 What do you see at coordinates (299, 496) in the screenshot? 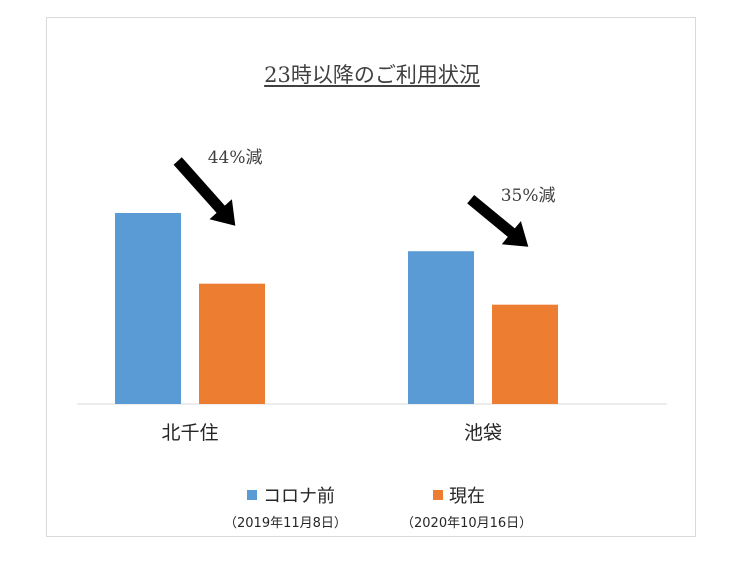
I see `legend-label-before: コロナ前` at bounding box center [299, 496].